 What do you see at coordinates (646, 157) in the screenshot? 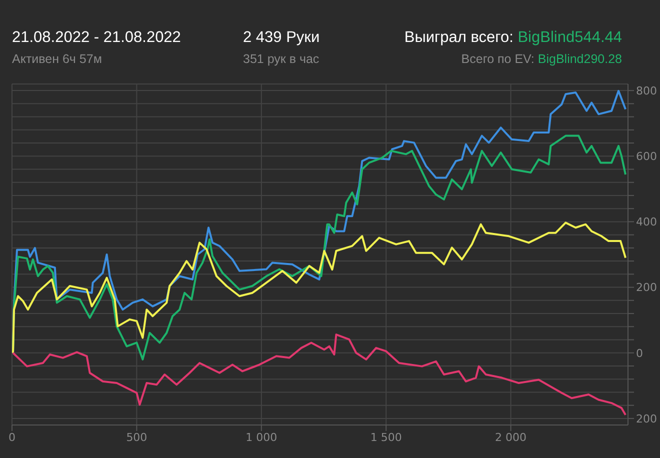
I see `y-tick-label: 600` at bounding box center [646, 157].